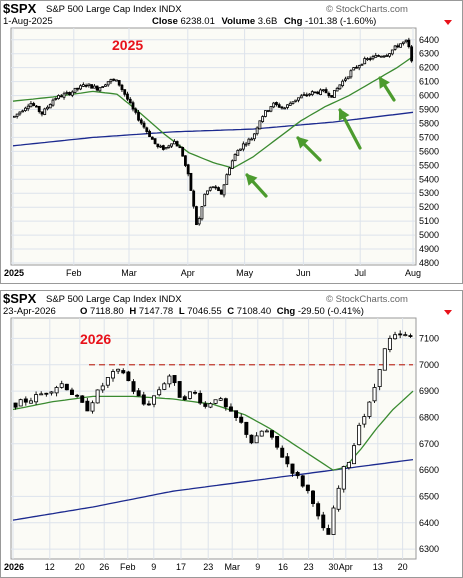 The image size is (463, 578). I want to click on credit-text: © StockCharts.com, so click(367, 299).